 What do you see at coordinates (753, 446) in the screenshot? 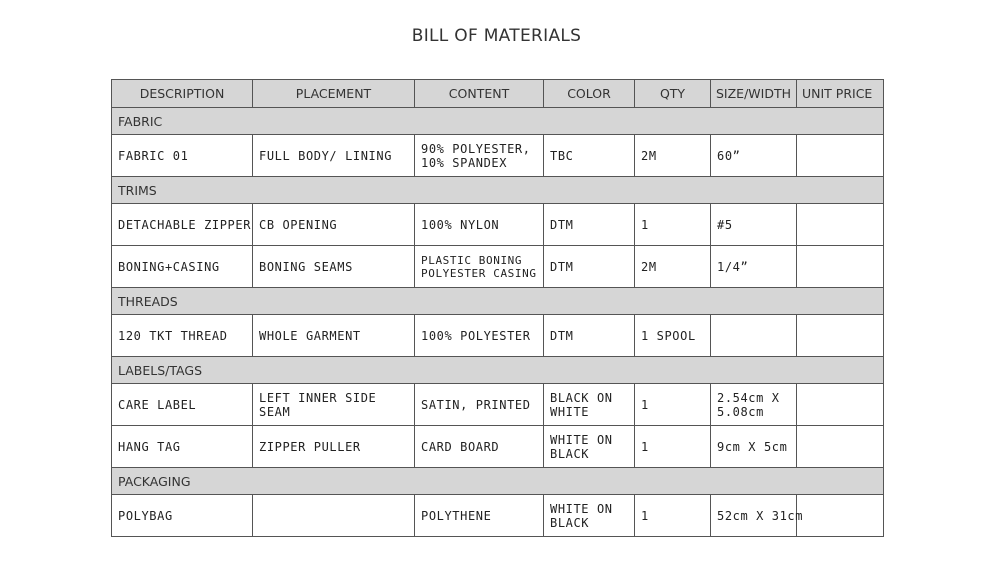
I see `cell-size: 9cm X 5cm` at bounding box center [753, 446].